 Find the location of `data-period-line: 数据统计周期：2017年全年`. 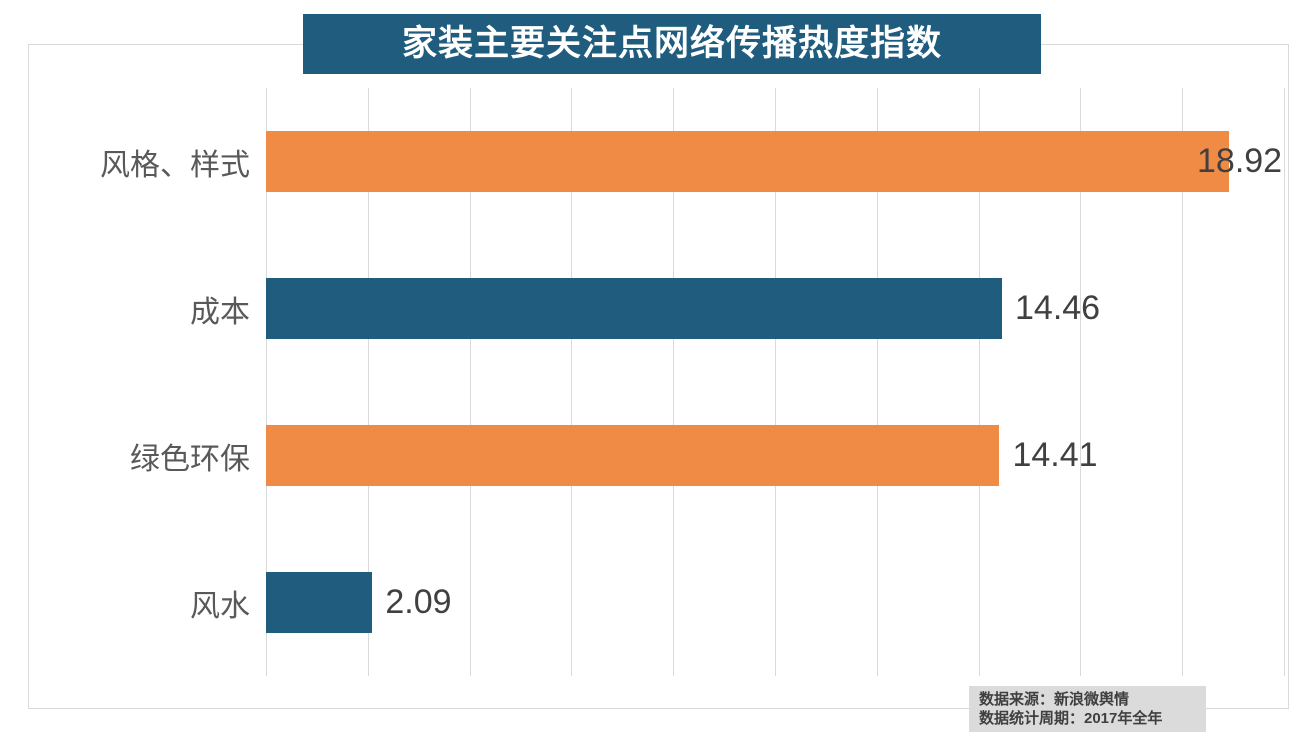

data-period-line: 数据统计周期：2017年全年 is located at coordinates (1071, 718).